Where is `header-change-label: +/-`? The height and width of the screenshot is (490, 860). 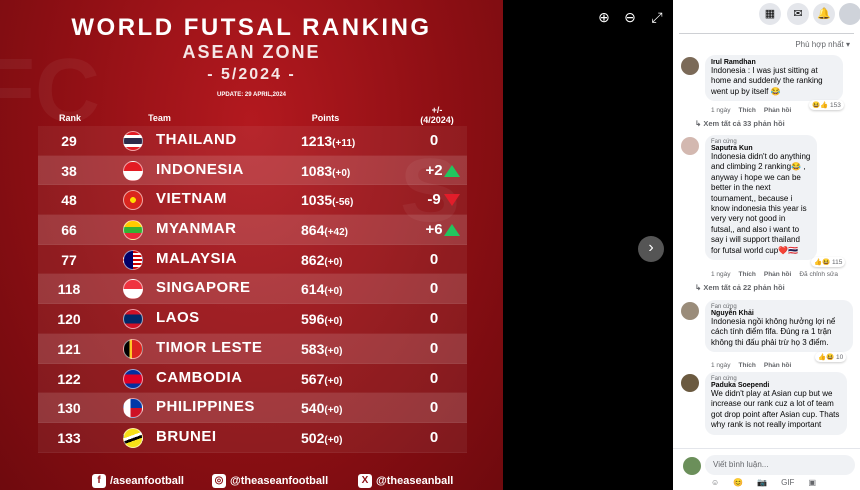
header-change-label: +/- is located at coordinates (437, 110).